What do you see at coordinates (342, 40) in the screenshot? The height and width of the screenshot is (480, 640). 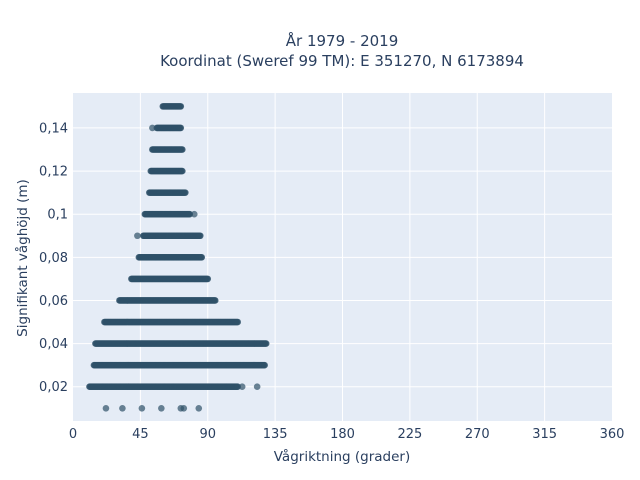 I see `chart-title-line-1: År 1979 - 2019` at bounding box center [342, 40].